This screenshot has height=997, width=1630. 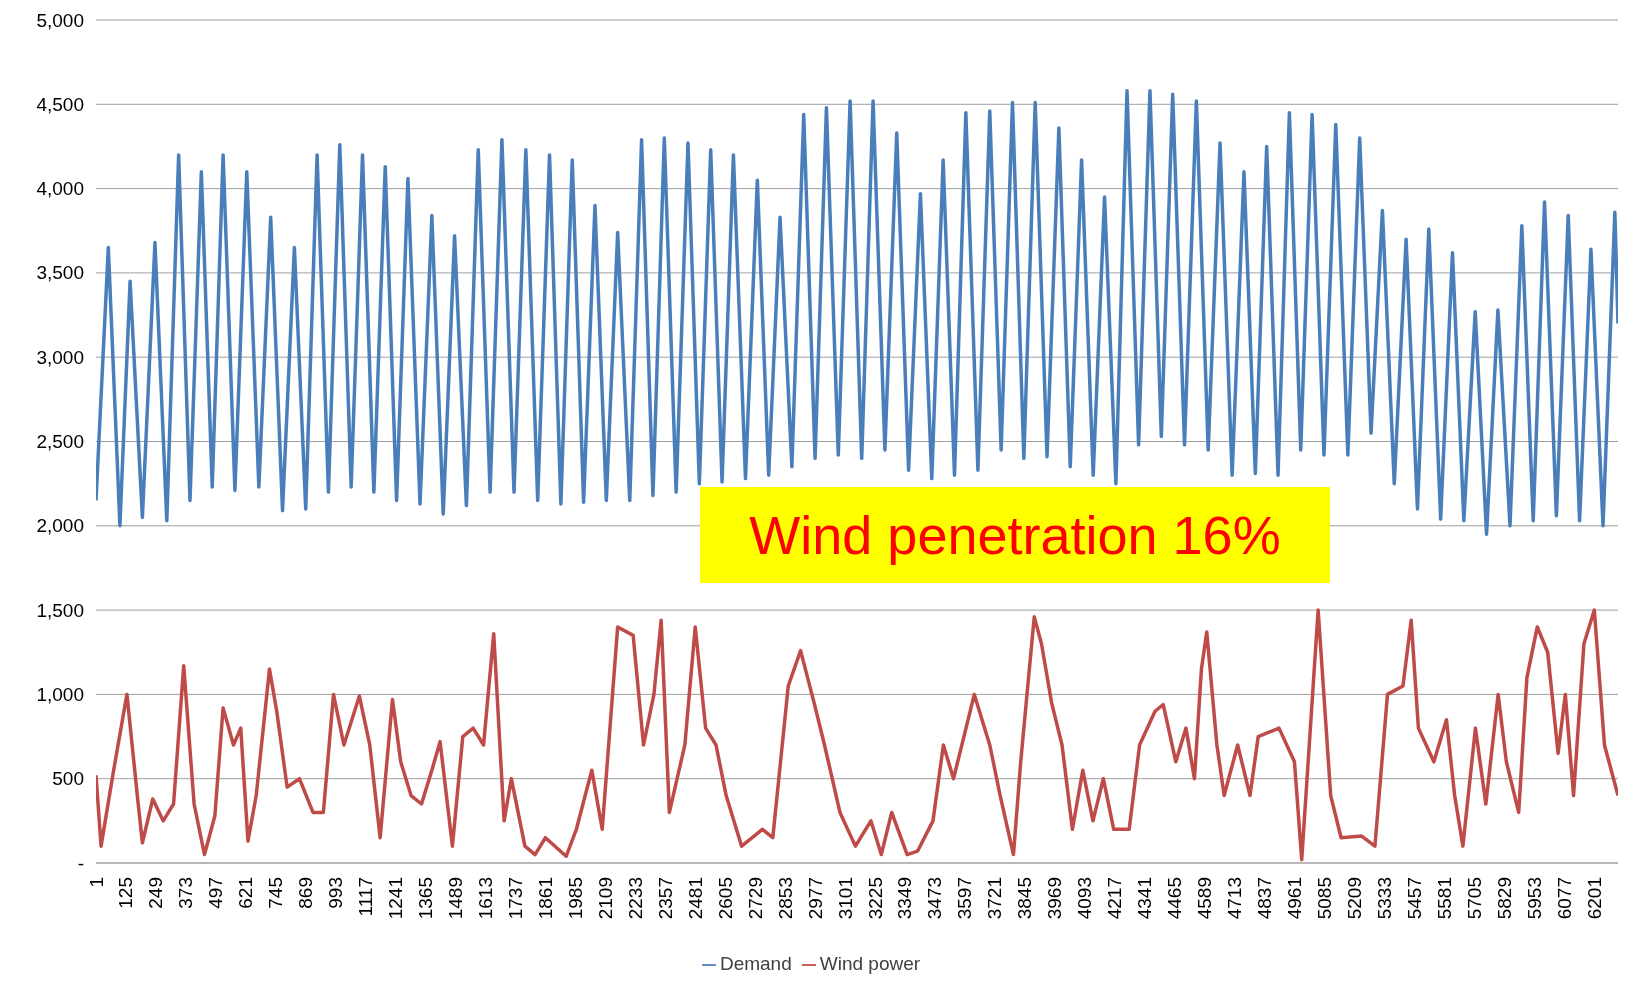 I want to click on x-tick-label: 373, so click(x=186, y=893).